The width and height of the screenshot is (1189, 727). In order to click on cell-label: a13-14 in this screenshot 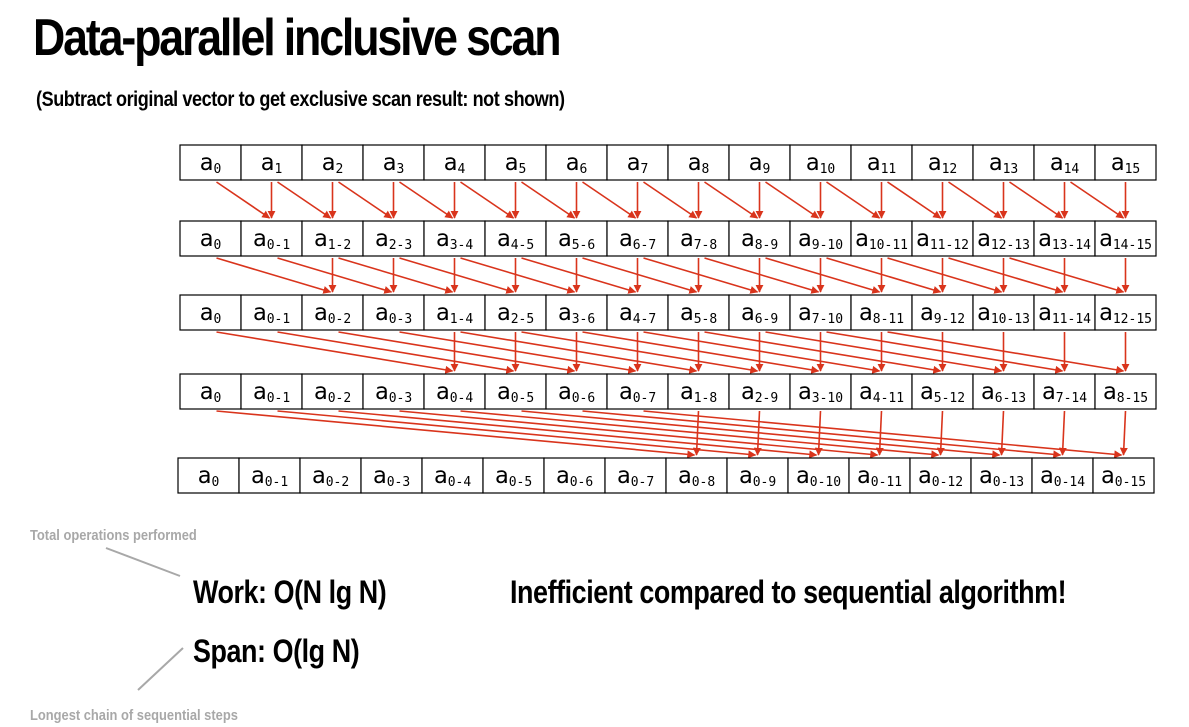, I will do `click(1064, 239)`.